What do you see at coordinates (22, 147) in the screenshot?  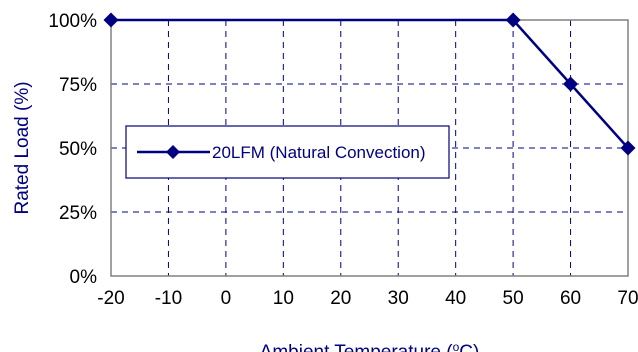 I see `y-axis-title: Rated Load (%)` at bounding box center [22, 147].